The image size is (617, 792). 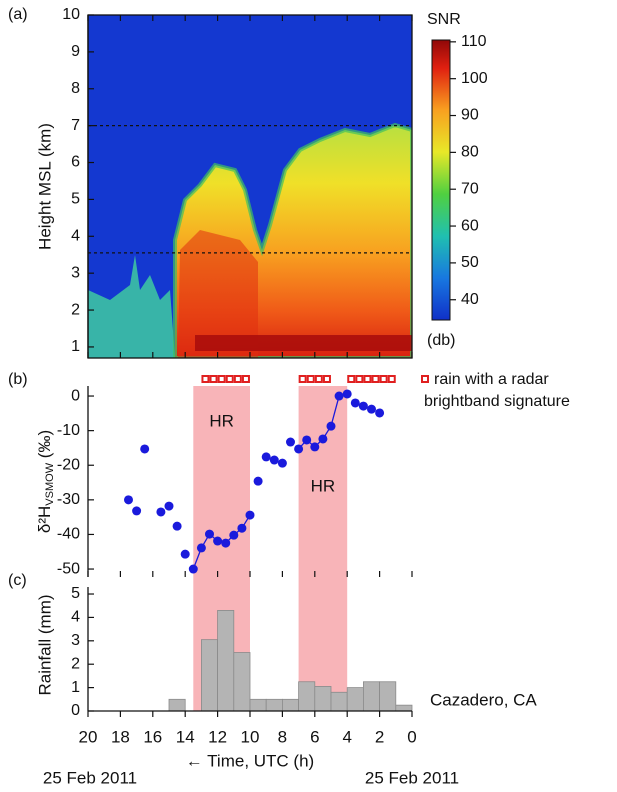 I want to click on y-tick-label: 4, so click(x=75, y=236).